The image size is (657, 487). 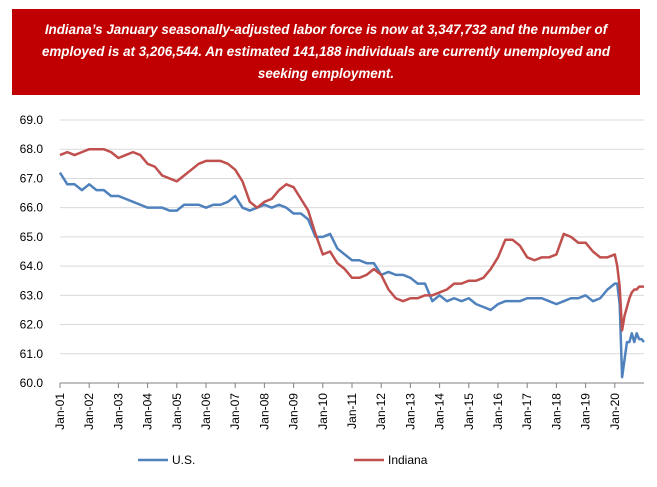 I want to click on y-tick-label: 68.0, so click(x=32, y=149).